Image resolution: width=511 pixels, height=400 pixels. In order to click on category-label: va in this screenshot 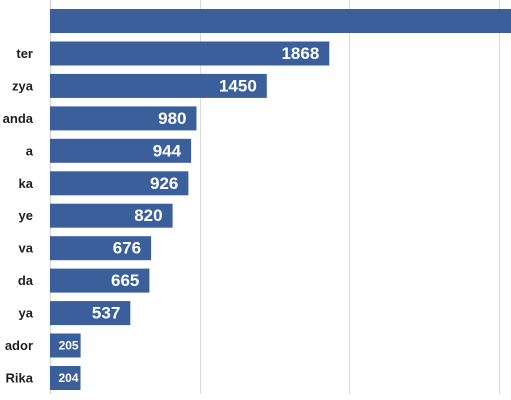, I will do `click(26, 248)`.